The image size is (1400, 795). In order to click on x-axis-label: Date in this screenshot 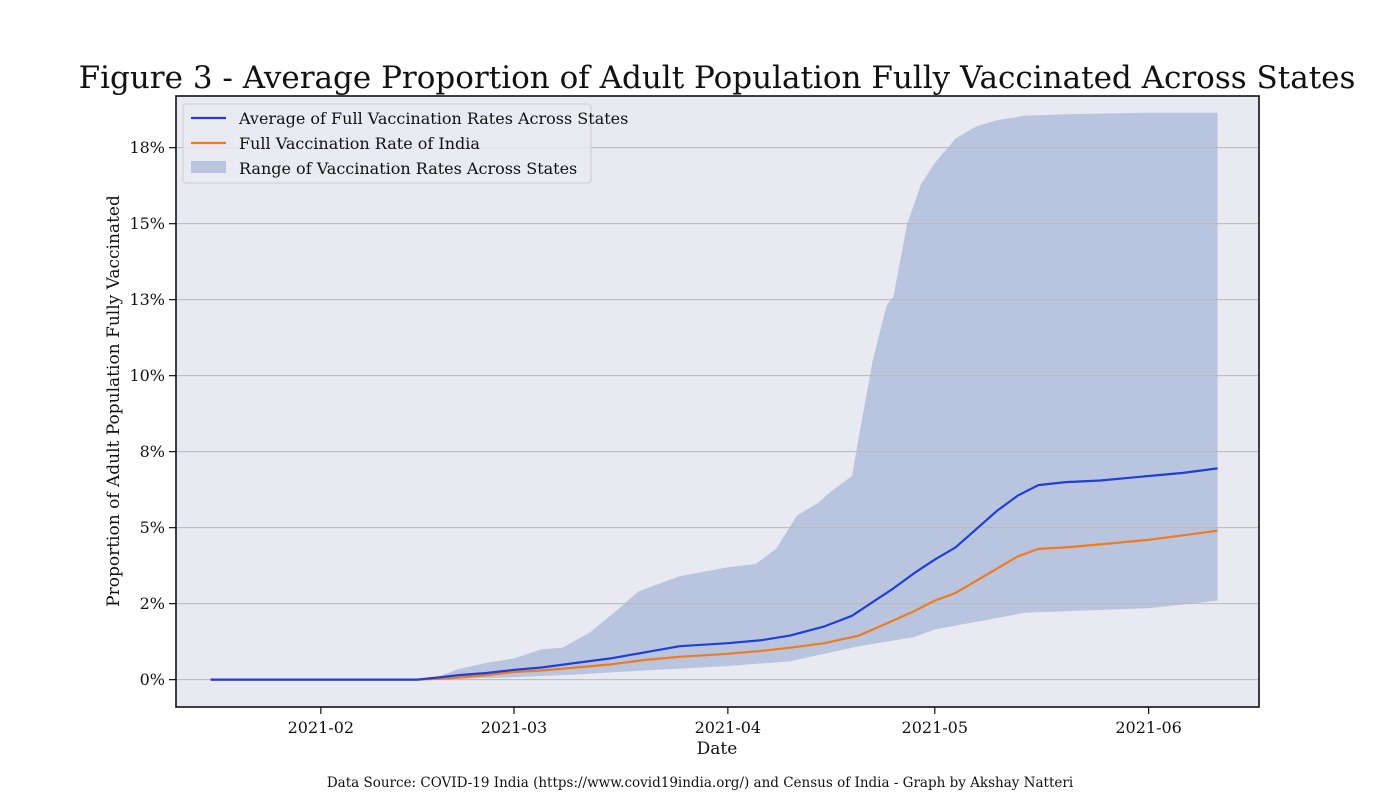, I will do `click(717, 749)`.